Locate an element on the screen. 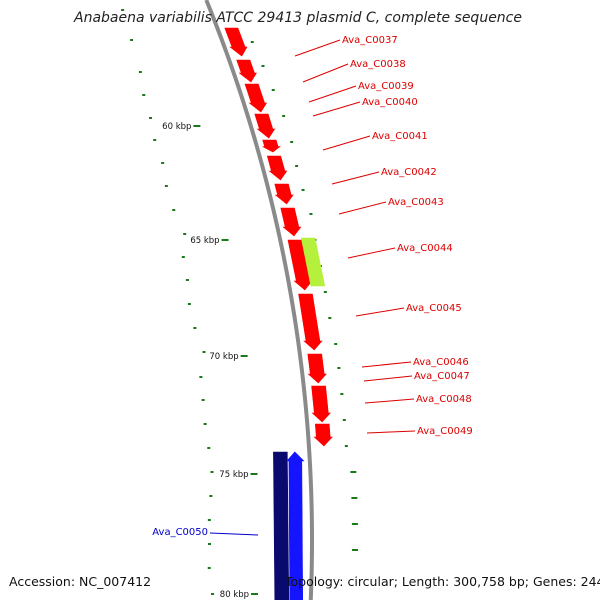 The image size is (600, 600). reverse-gene-arrow is located at coordinates (295, 525).